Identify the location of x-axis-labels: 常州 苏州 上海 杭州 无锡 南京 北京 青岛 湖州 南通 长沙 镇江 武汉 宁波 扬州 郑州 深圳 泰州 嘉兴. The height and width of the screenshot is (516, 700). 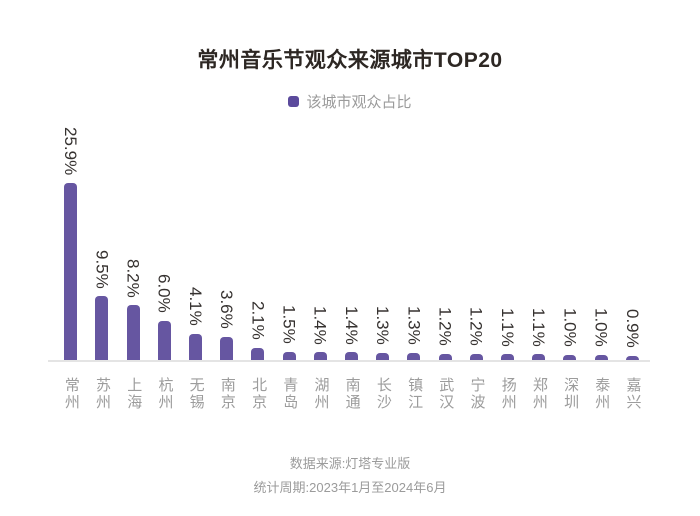
(351, 394).